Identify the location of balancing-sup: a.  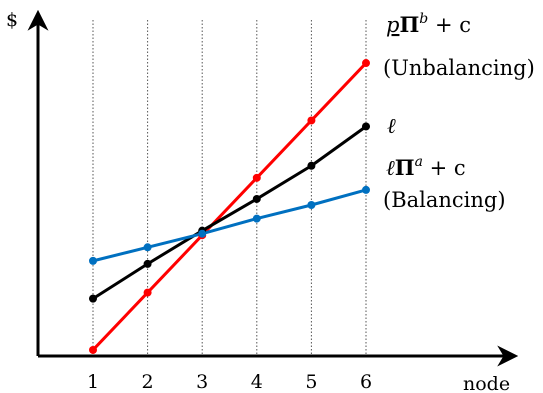
(419, 162).